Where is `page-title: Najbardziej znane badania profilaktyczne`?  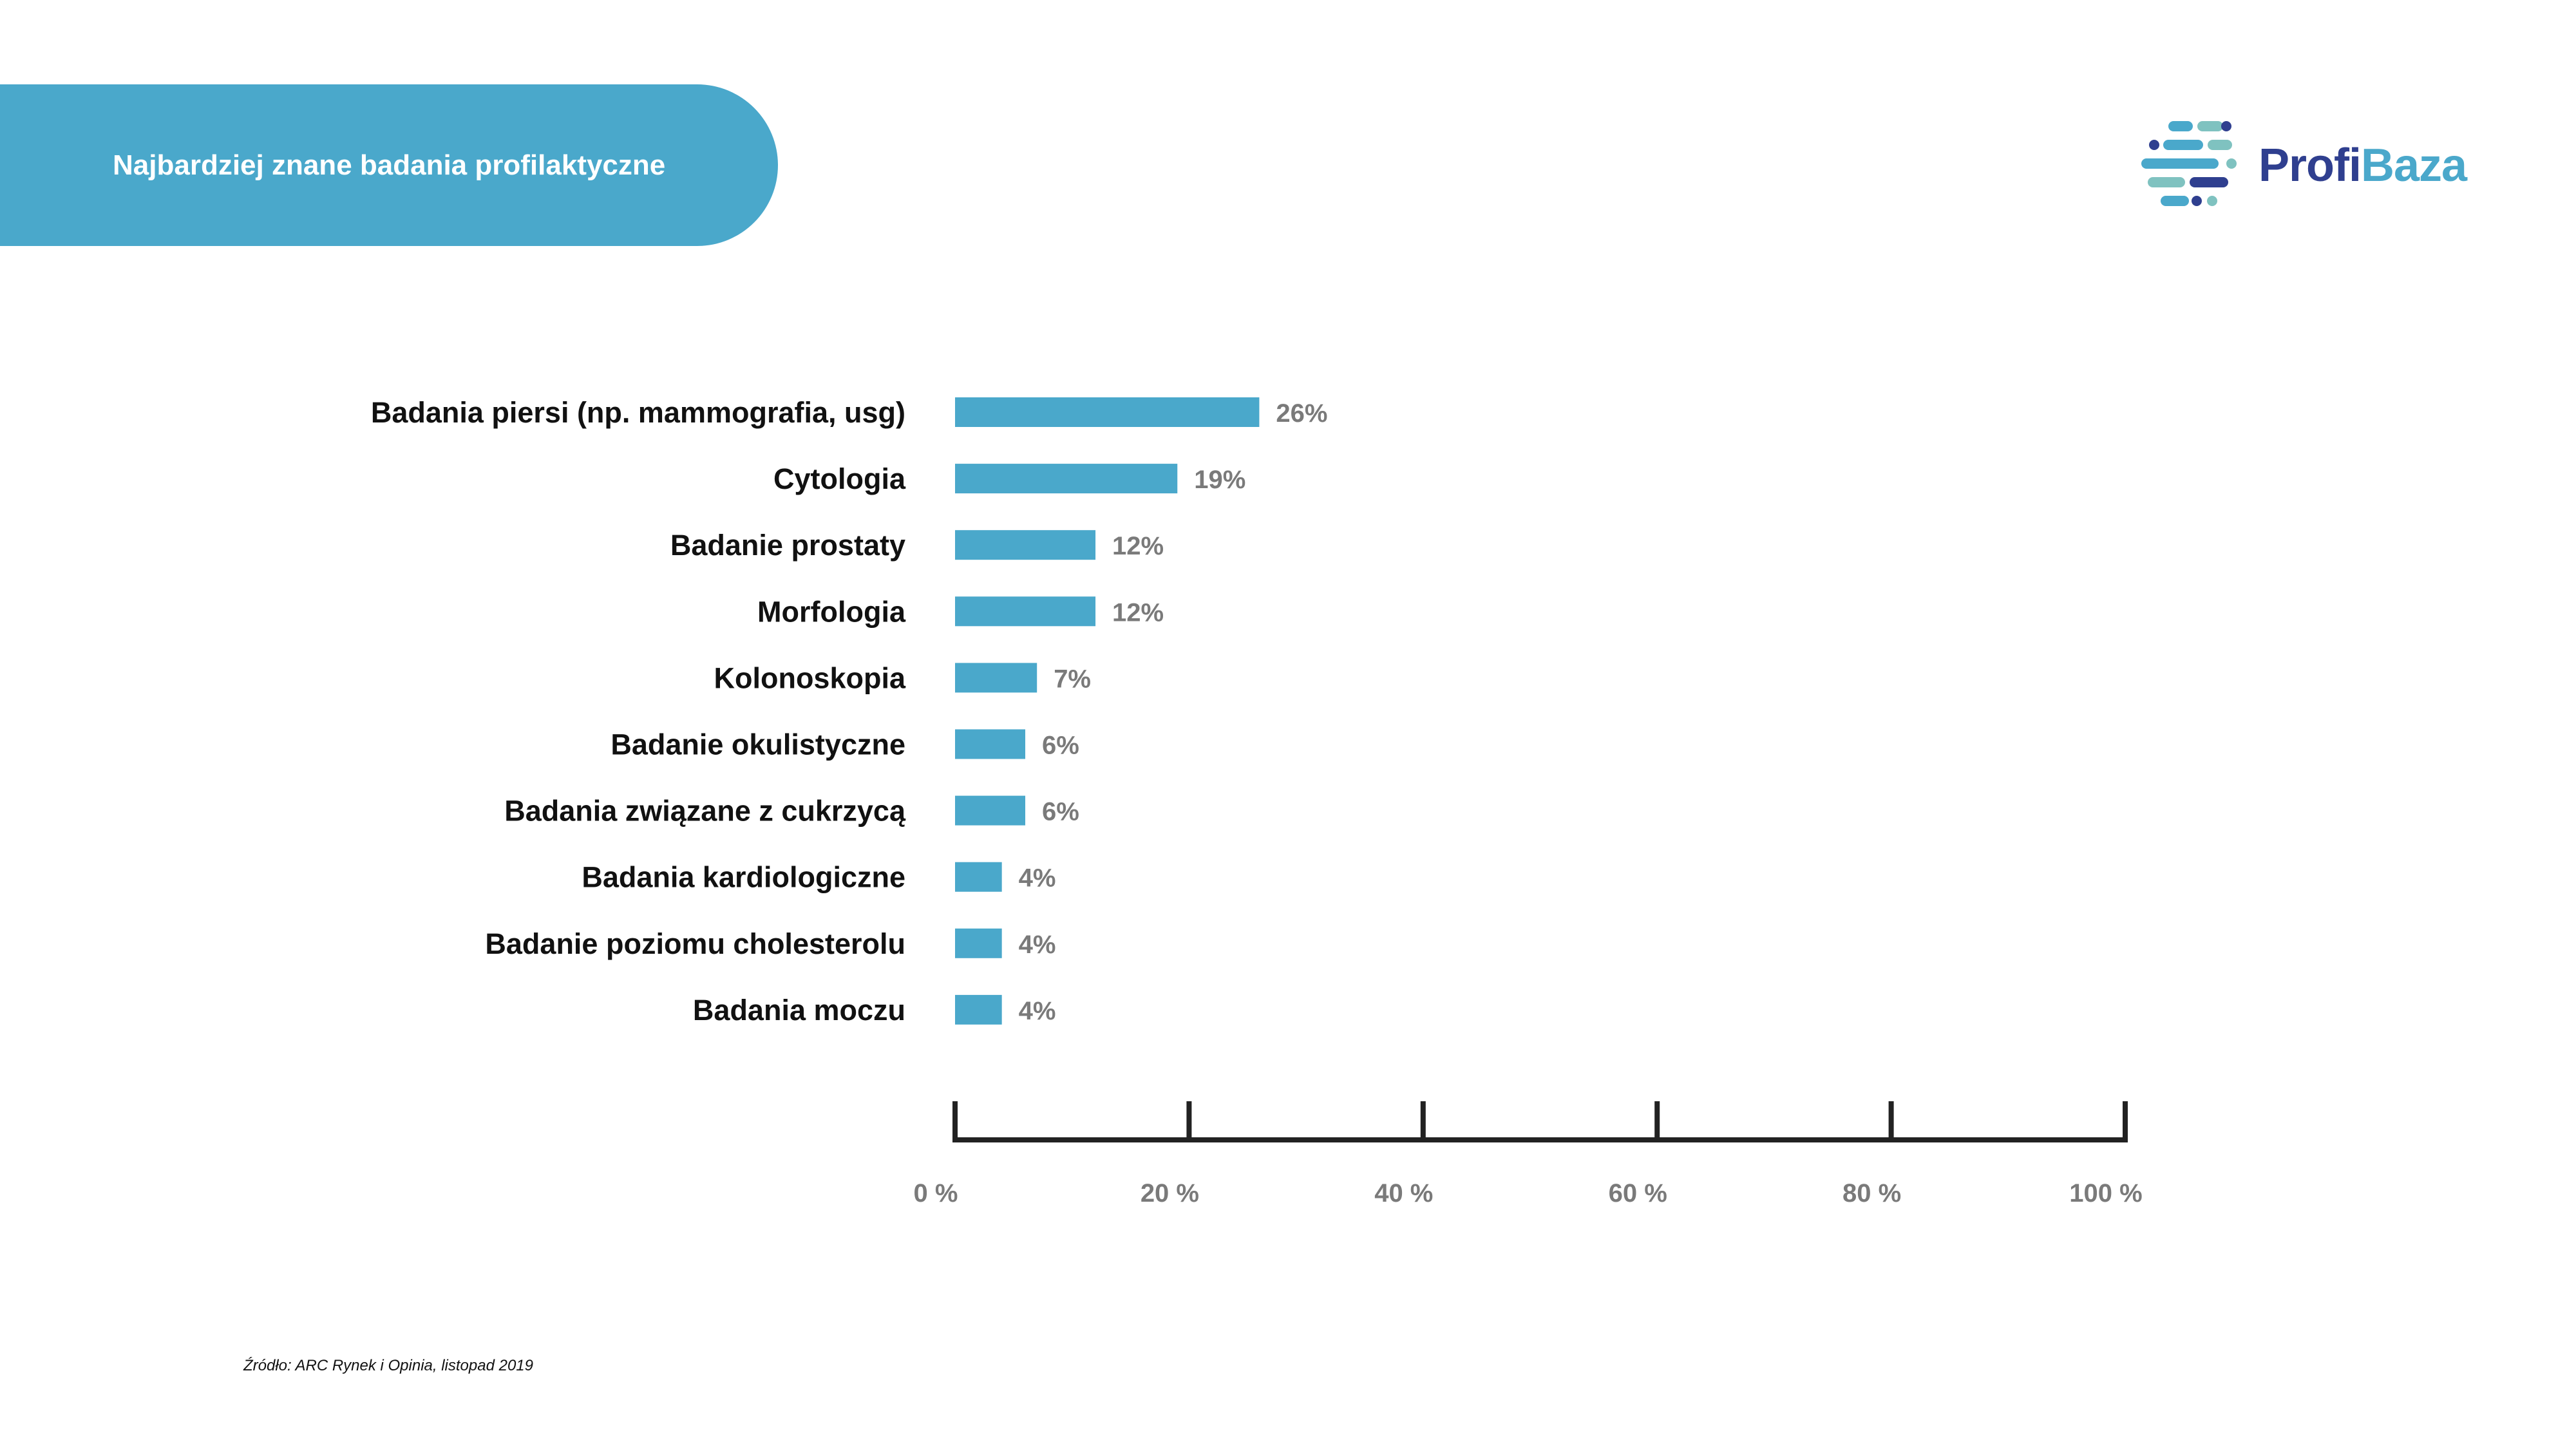 page-title: Najbardziej znane badania profilaktyczne is located at coordinates (389, 165).